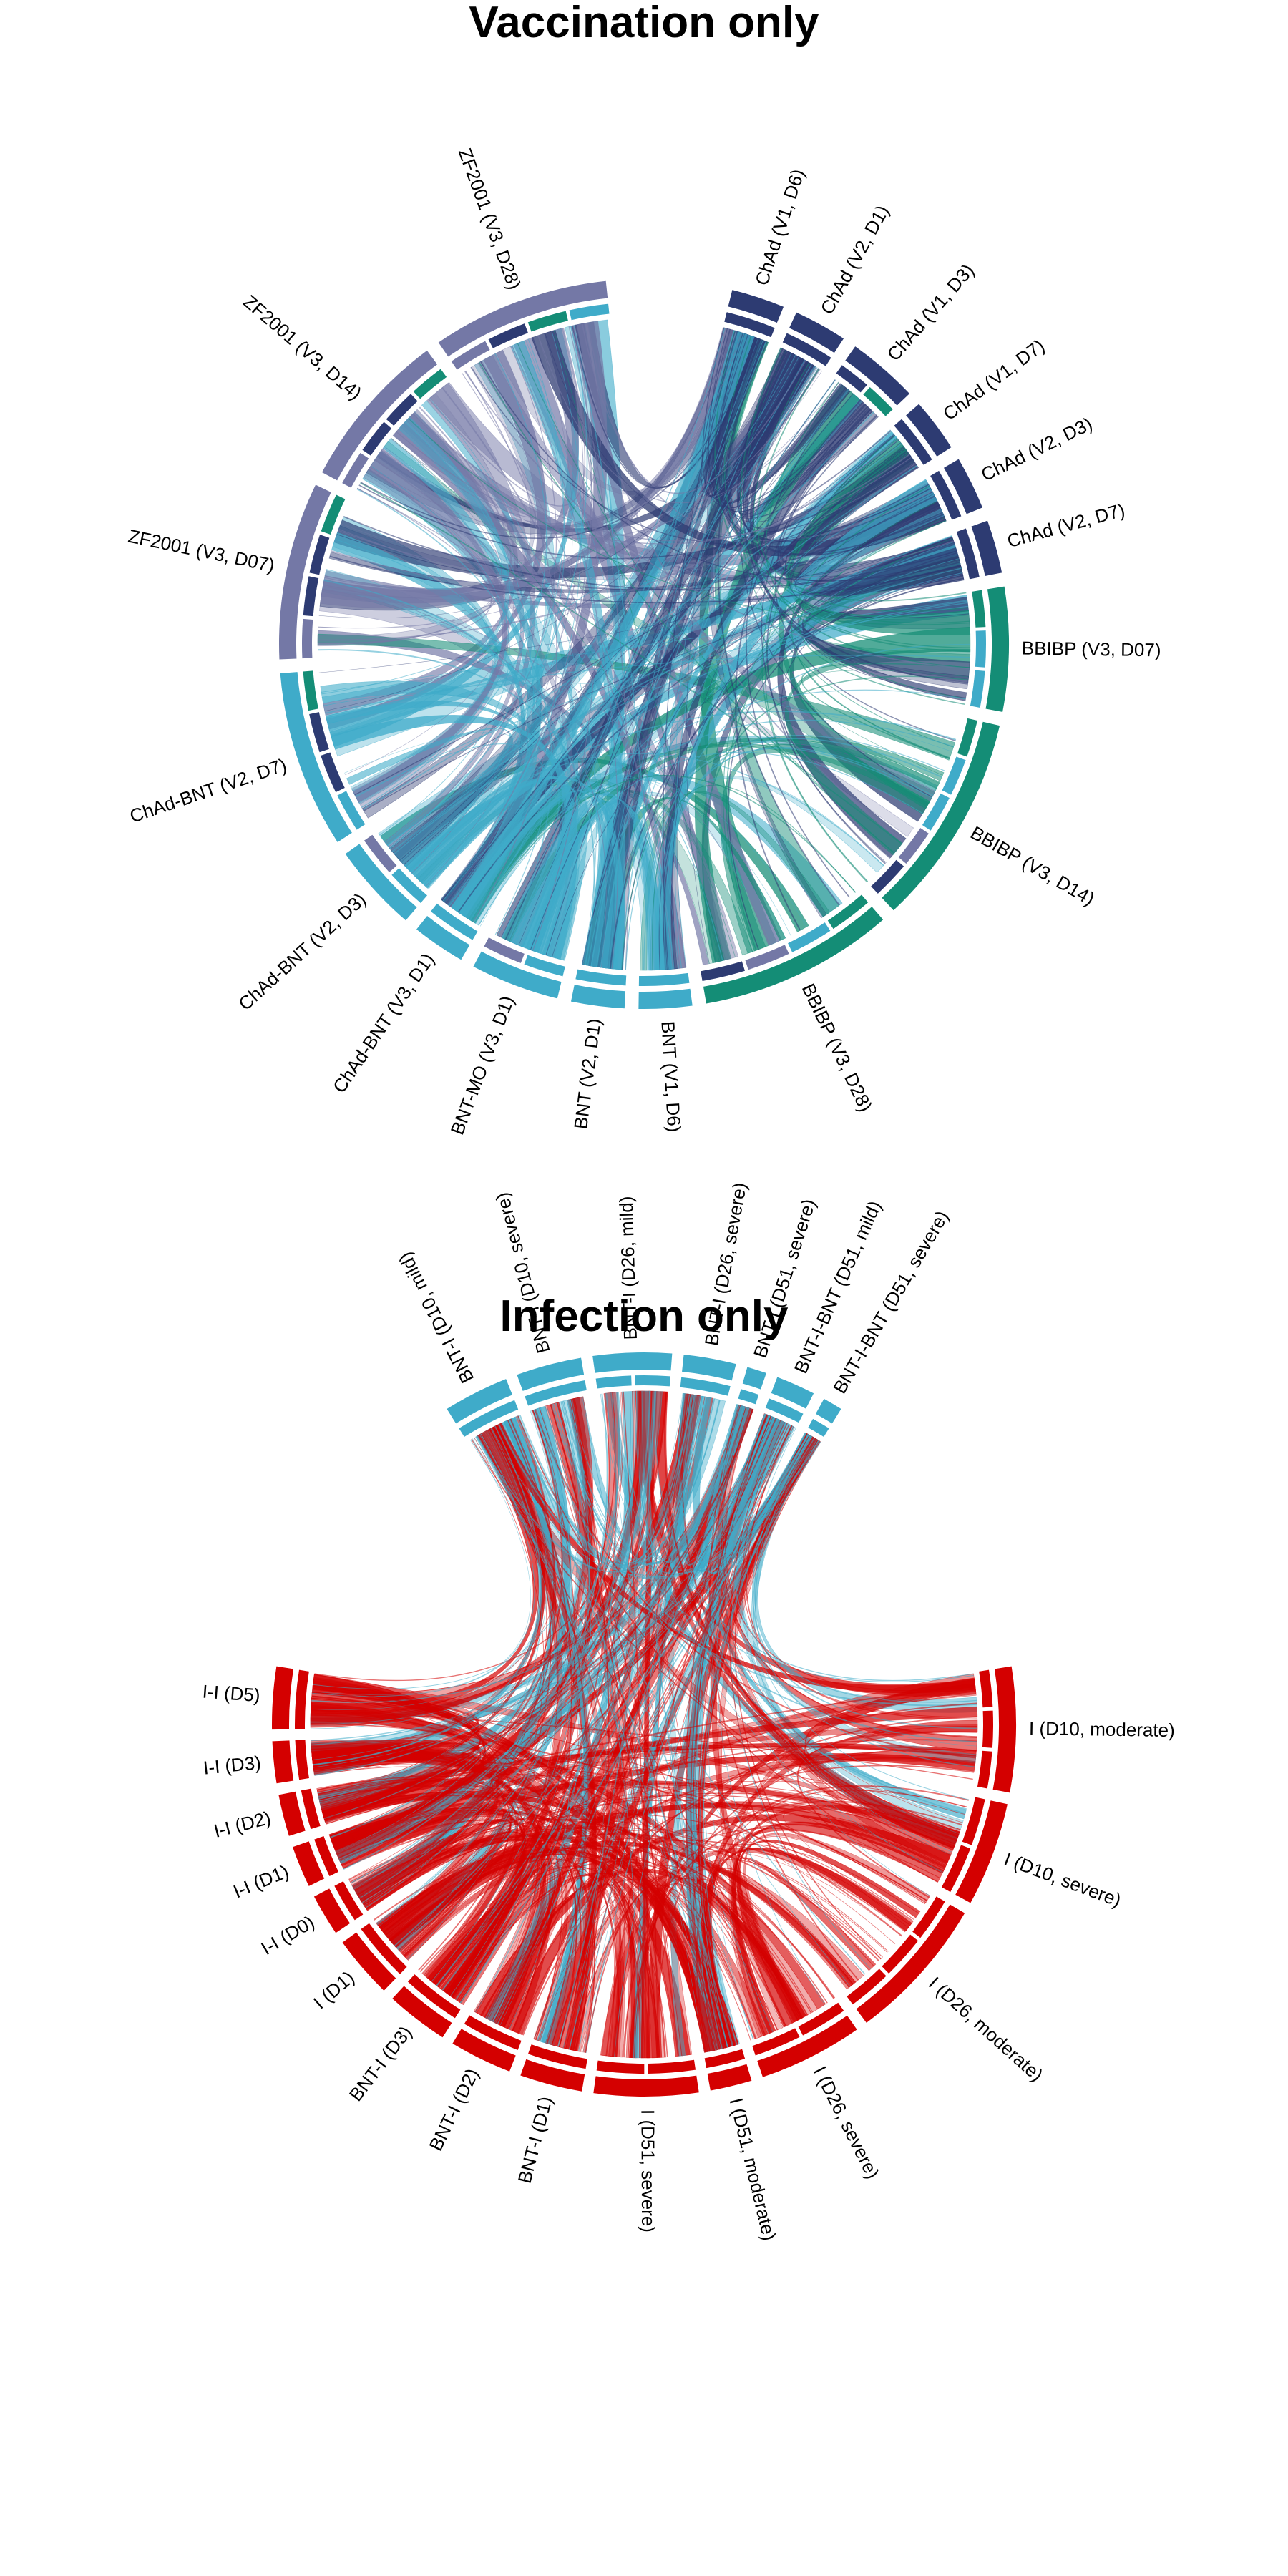 Image resolution: width=1288 pixels, height=2576 pixels. I want to click on segment-label: ZF2001 (V3, D07), so click(202, 551).